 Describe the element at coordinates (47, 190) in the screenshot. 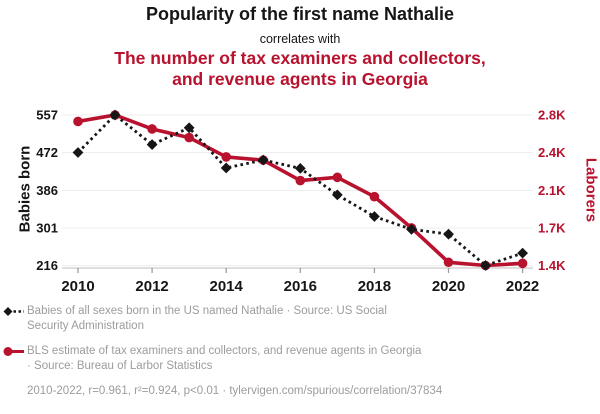

I see `left-axis-tick-label: 386` at that location.